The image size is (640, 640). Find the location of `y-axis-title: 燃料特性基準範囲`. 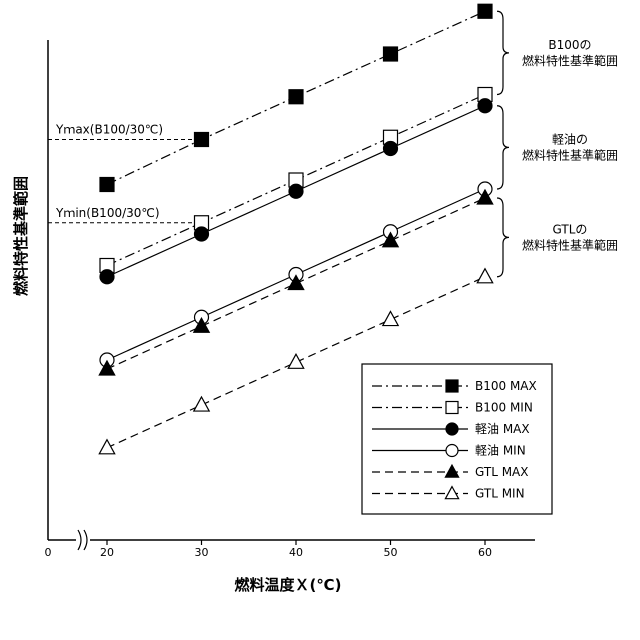

y-axis-title: 燃料特性基準範囲 is located at coordinates (21, 236).